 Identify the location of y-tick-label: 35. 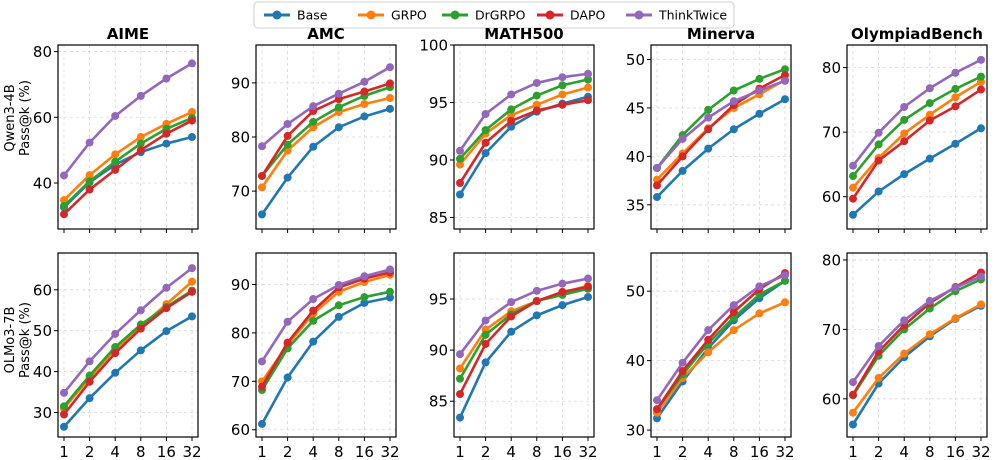
(635, 205).